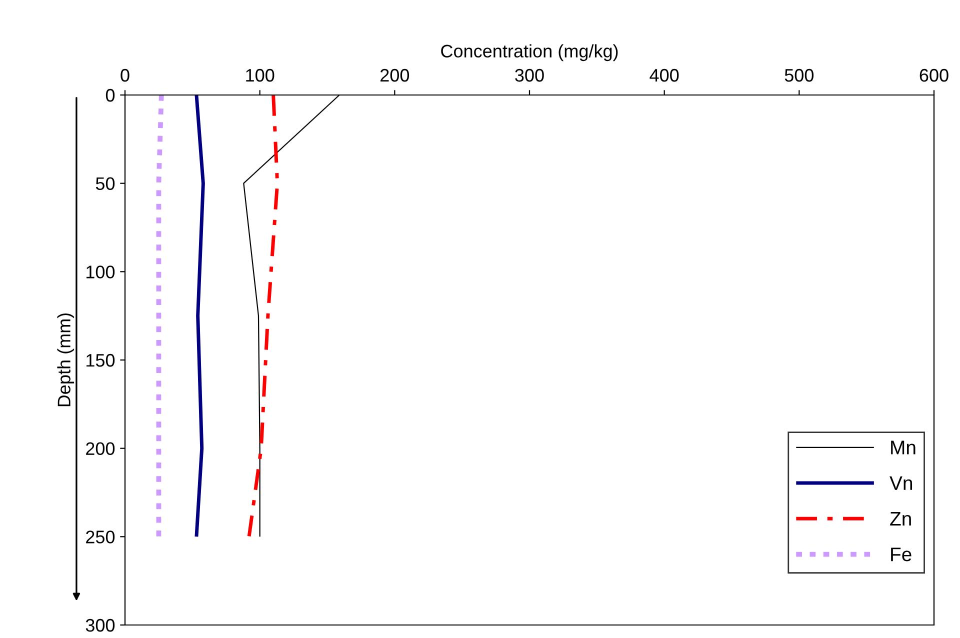  Describe the element at coordinates (799, 75) in the screenshot. I see `x-tick-label: 500` at that location.